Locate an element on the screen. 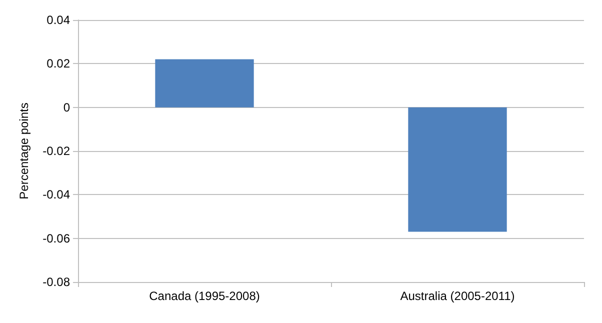  y-tick-label: 0.02 is located at coordinates (58, 63).